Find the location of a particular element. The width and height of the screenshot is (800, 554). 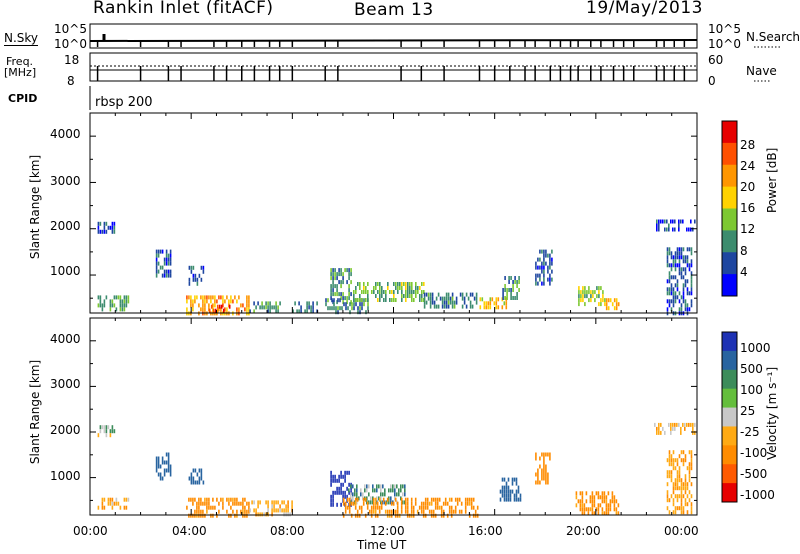

velocity-cbar-tick: 25 is located at coordinates (748, 411).